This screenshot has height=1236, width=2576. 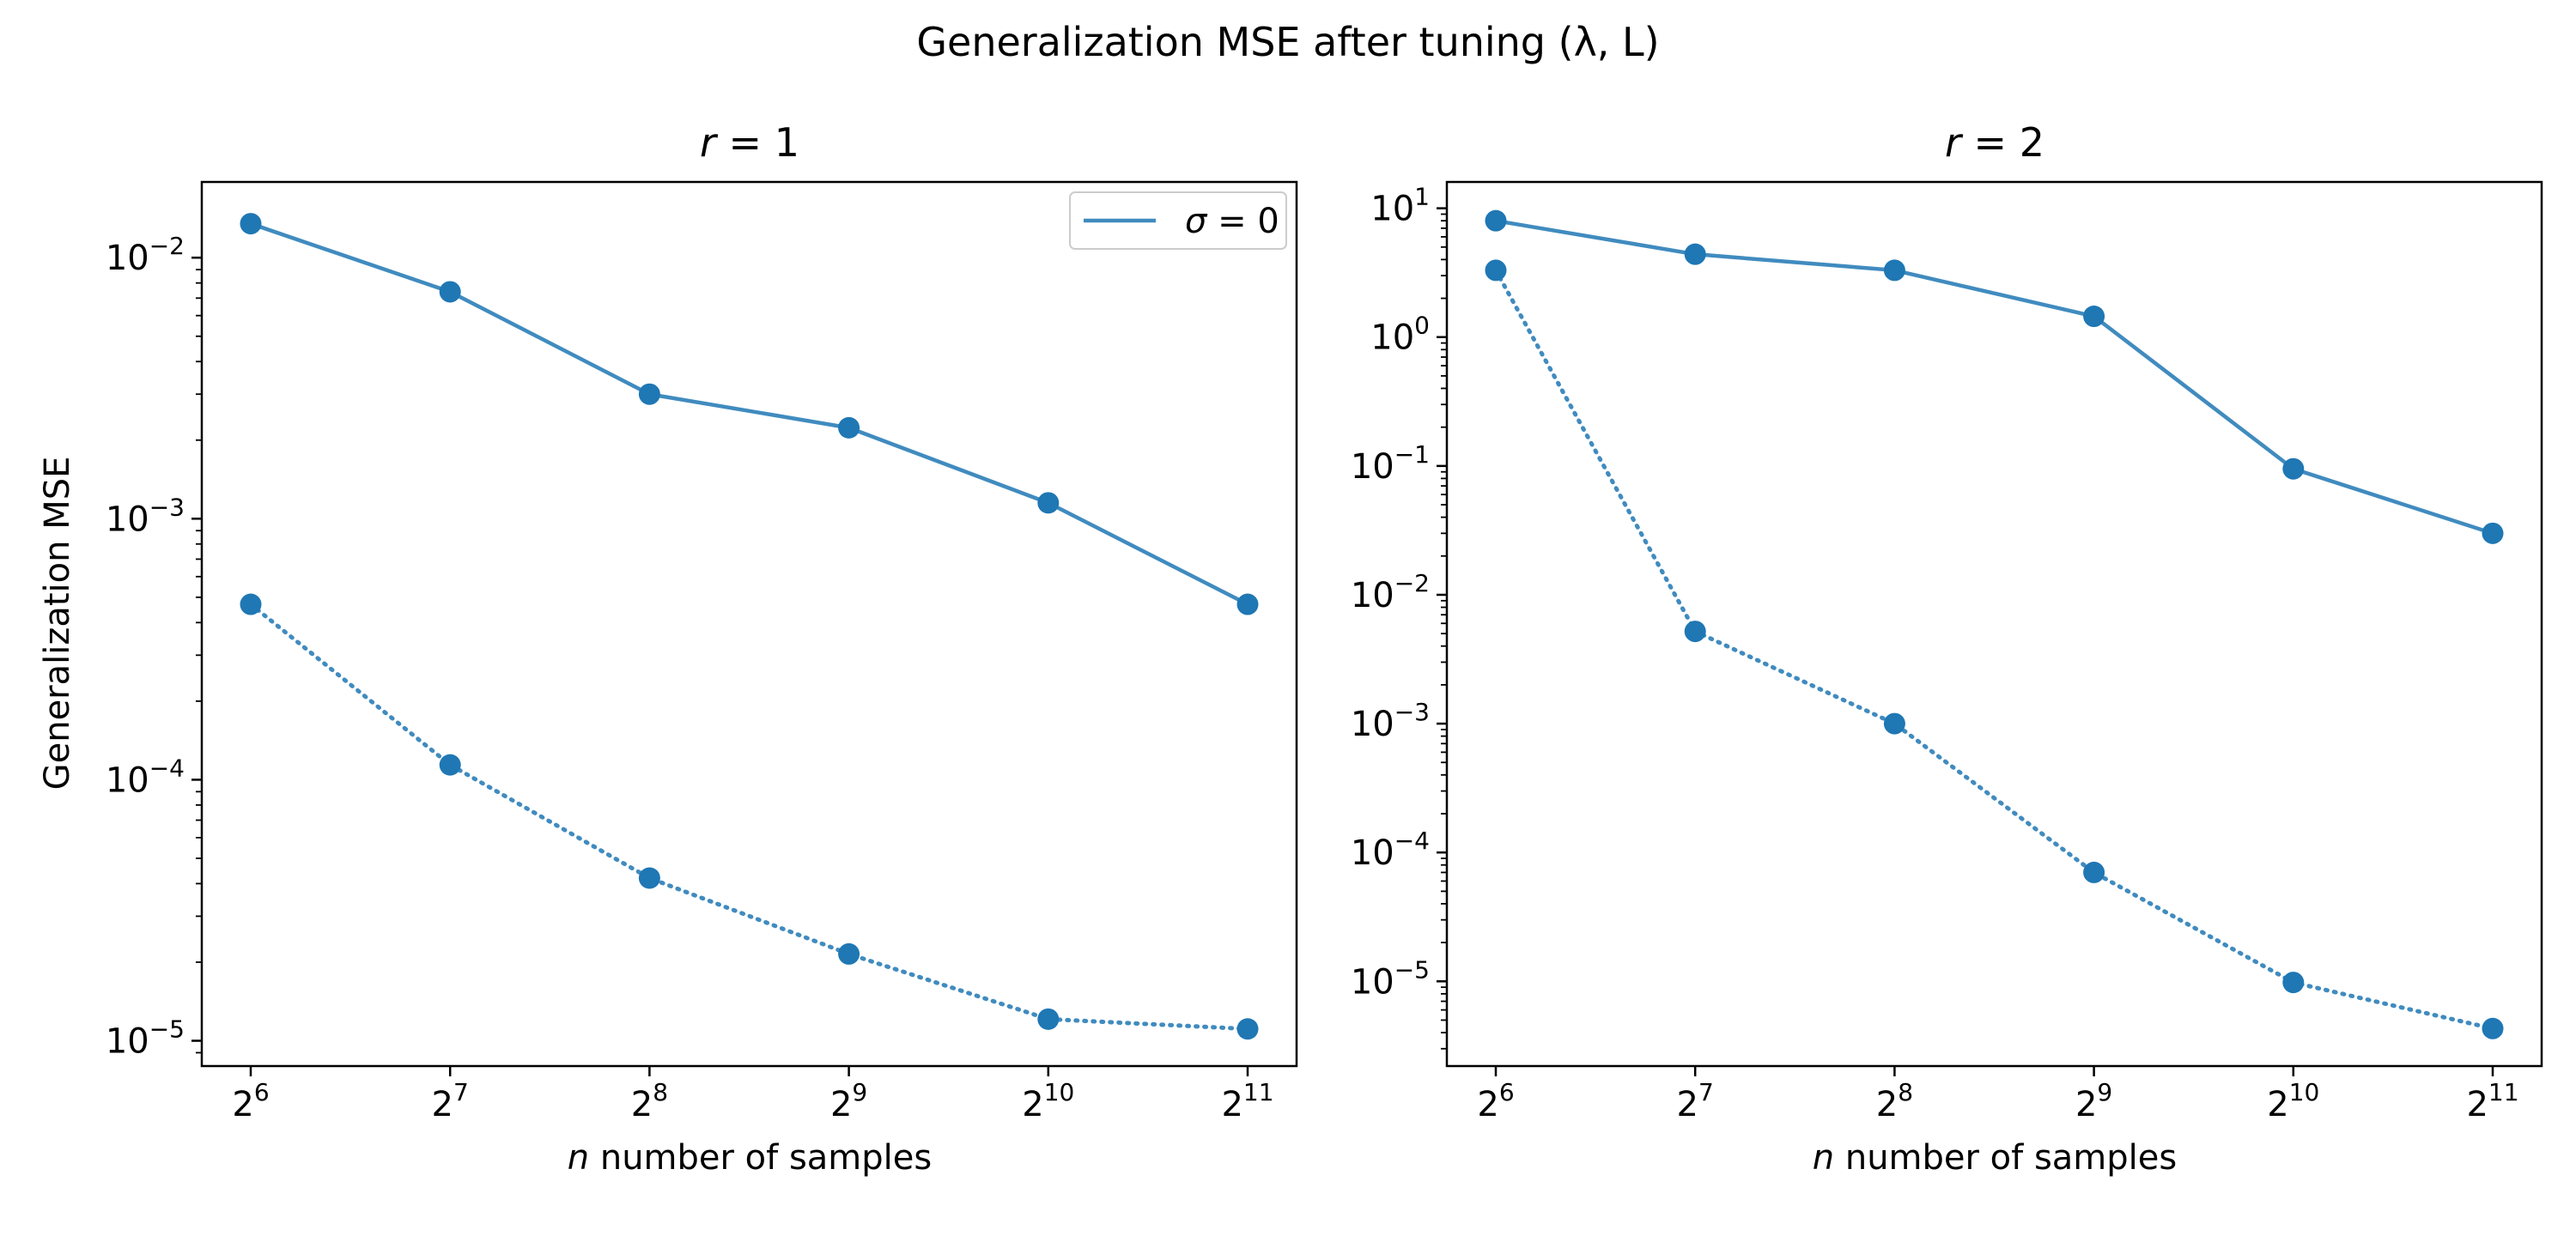 I want to click on y-tick-label-exponent: −3, so click(x=1412, y=712).